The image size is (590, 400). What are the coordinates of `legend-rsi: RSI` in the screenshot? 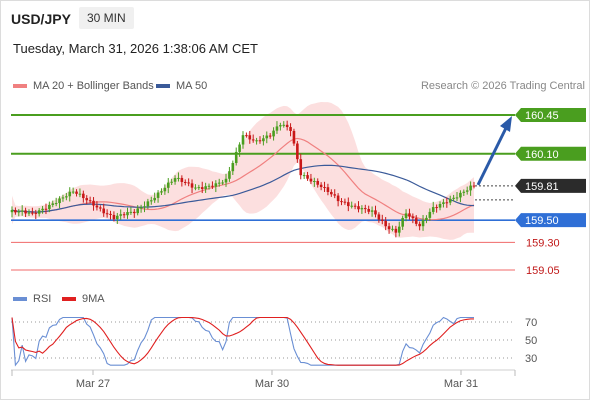 It's located at (32, 299).